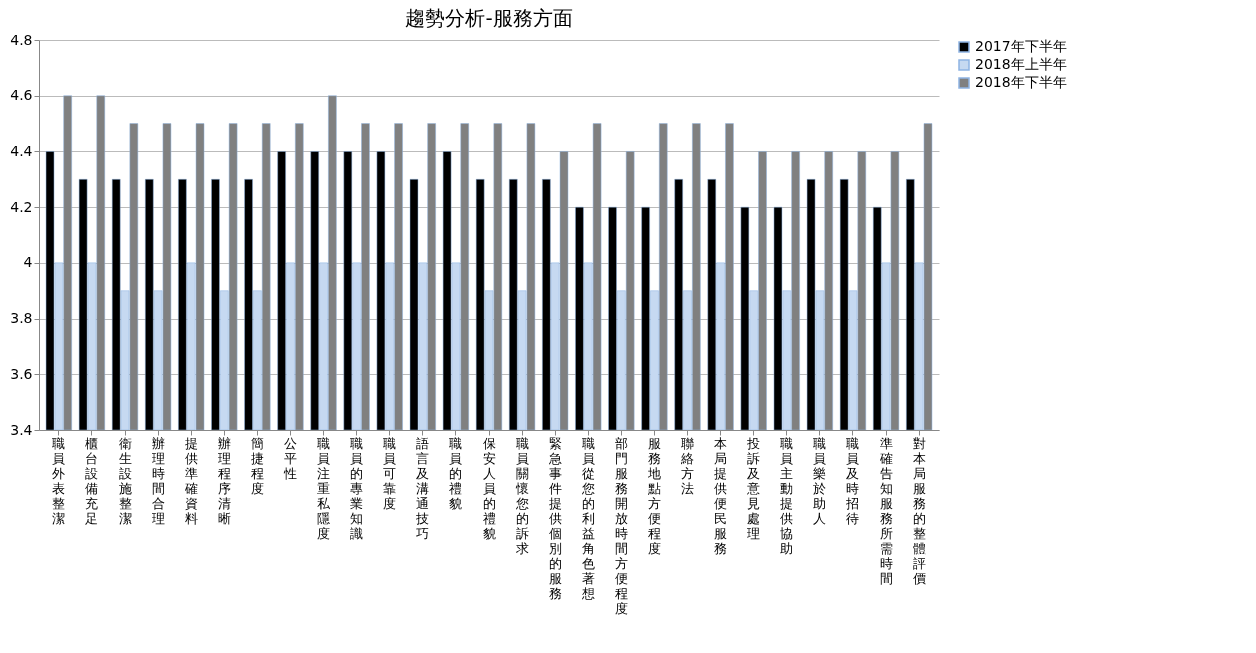 This screenshot has height=653, width=1256. I want to click on x-tick-label: 職員注重私隱度, so click(324, 488).